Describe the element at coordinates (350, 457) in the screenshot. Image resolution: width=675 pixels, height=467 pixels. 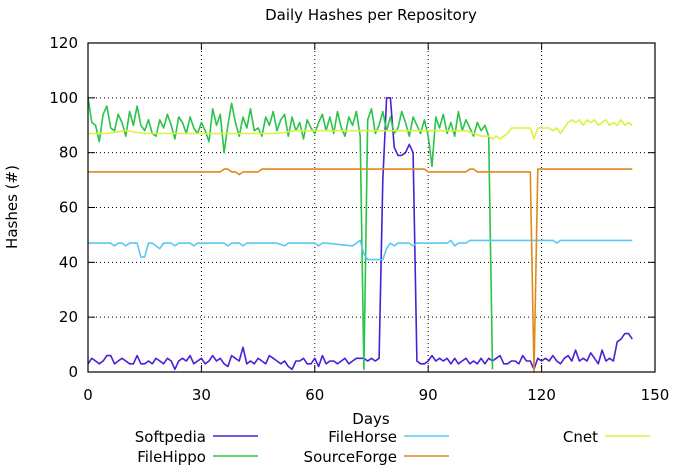
I see `legend-label: SourceForge` at that location.